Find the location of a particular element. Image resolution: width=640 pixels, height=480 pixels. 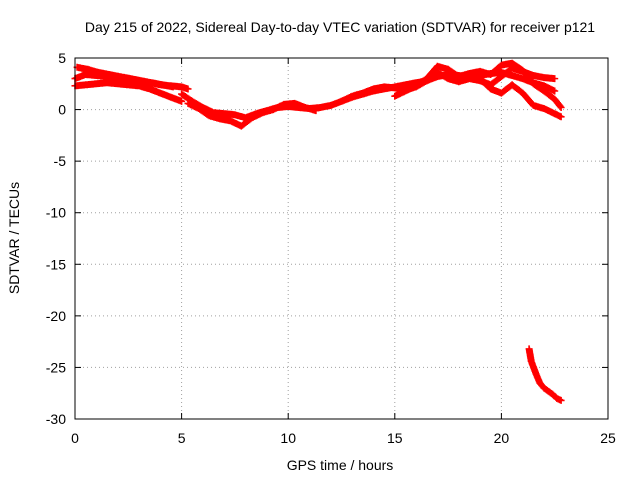

y-tick-label: -5 is located at coordinates (60, 161).